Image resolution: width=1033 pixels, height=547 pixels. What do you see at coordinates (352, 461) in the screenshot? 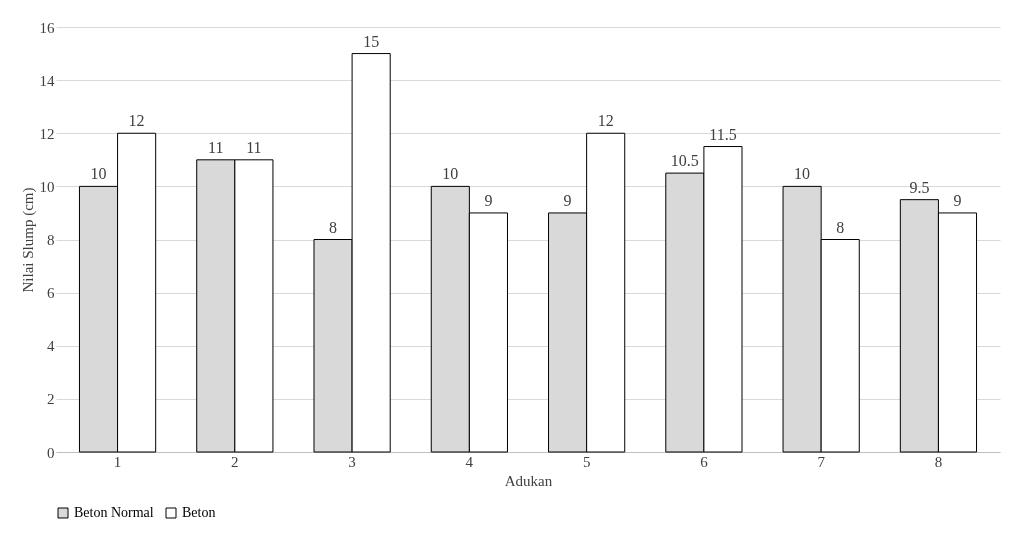
I see `x-tick-label: 3` at bounding box center [352, 461].